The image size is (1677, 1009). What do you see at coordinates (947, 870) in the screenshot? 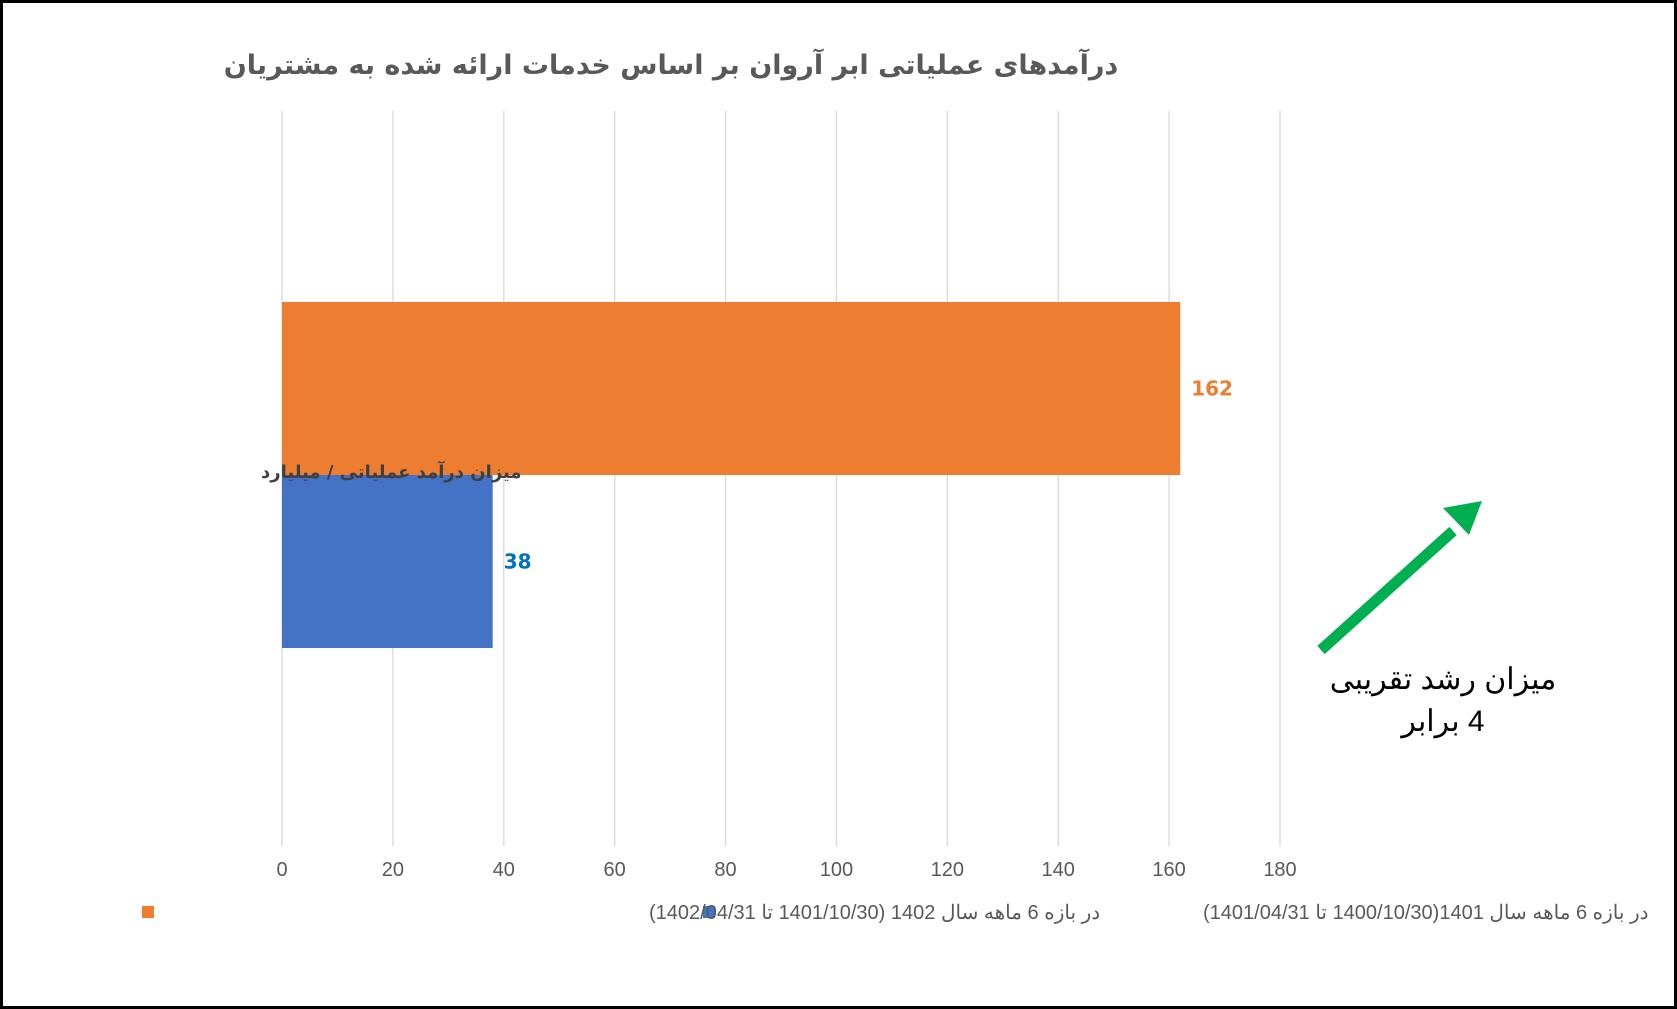
I see `x-tick-label: 120` at bounding box center [947, 870].